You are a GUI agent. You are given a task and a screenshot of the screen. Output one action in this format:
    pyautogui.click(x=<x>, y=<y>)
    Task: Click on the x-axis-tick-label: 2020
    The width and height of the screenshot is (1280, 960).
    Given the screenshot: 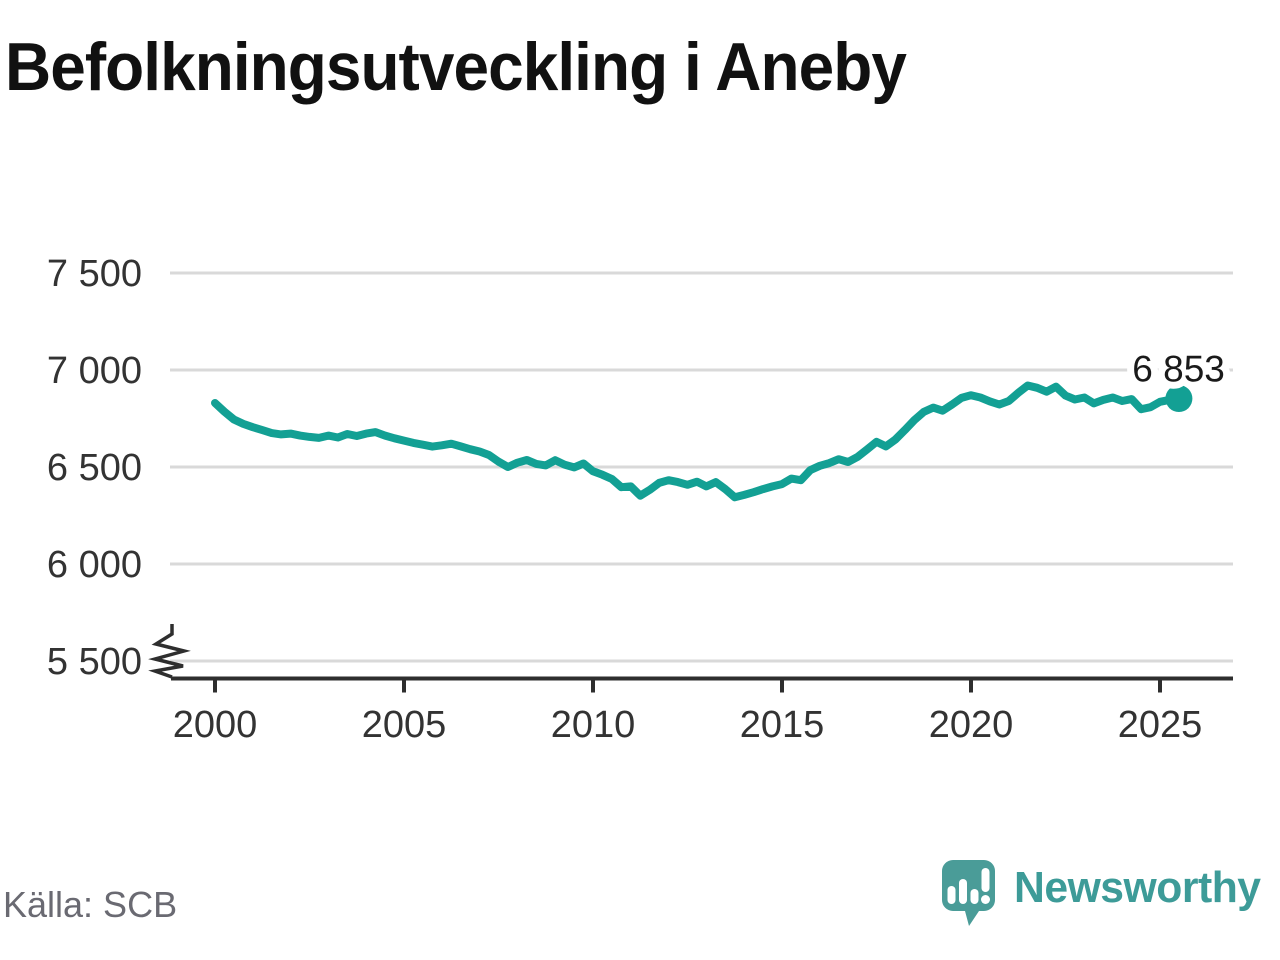 What is the action you would take?
    pyautogui.click(x=971, y=725)
    